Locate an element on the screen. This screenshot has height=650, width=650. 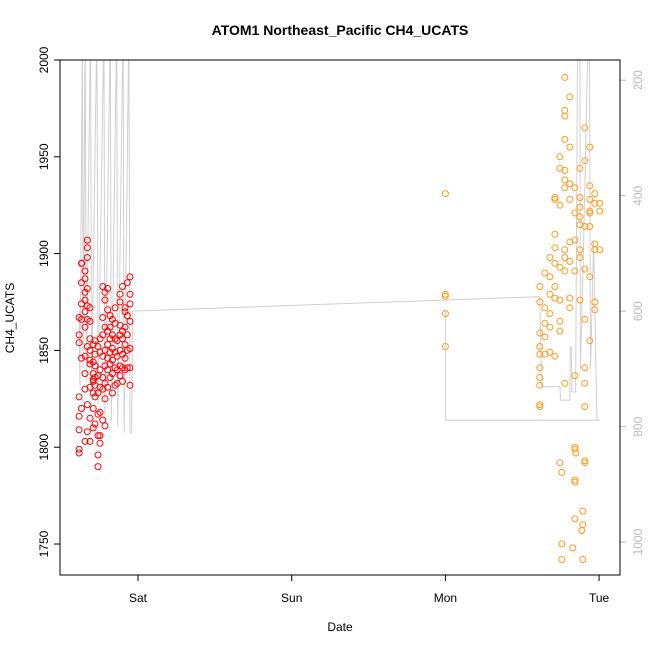
y-tick-label: 1750 is located at coordinates (44, 543).